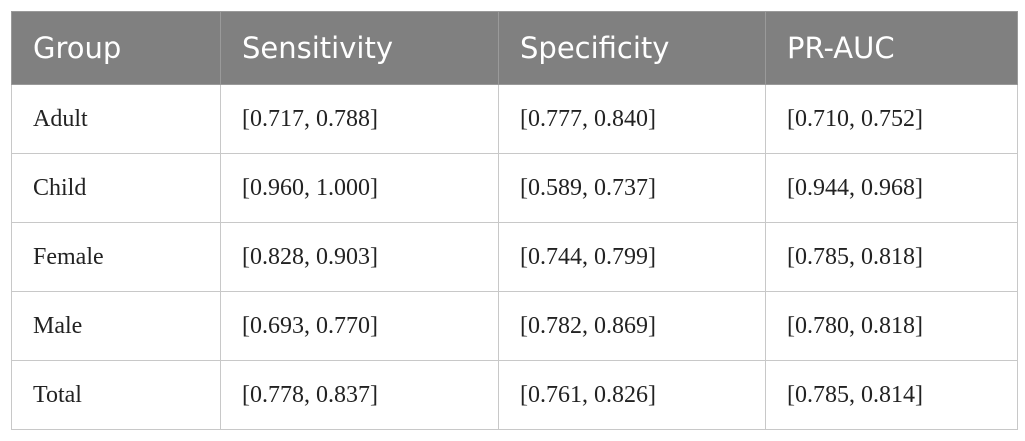 This screenshot has height=441, width=1025. Describe the element at coordinates (116, 257) in the screenshot. I see `group-cell: Female` at that location.